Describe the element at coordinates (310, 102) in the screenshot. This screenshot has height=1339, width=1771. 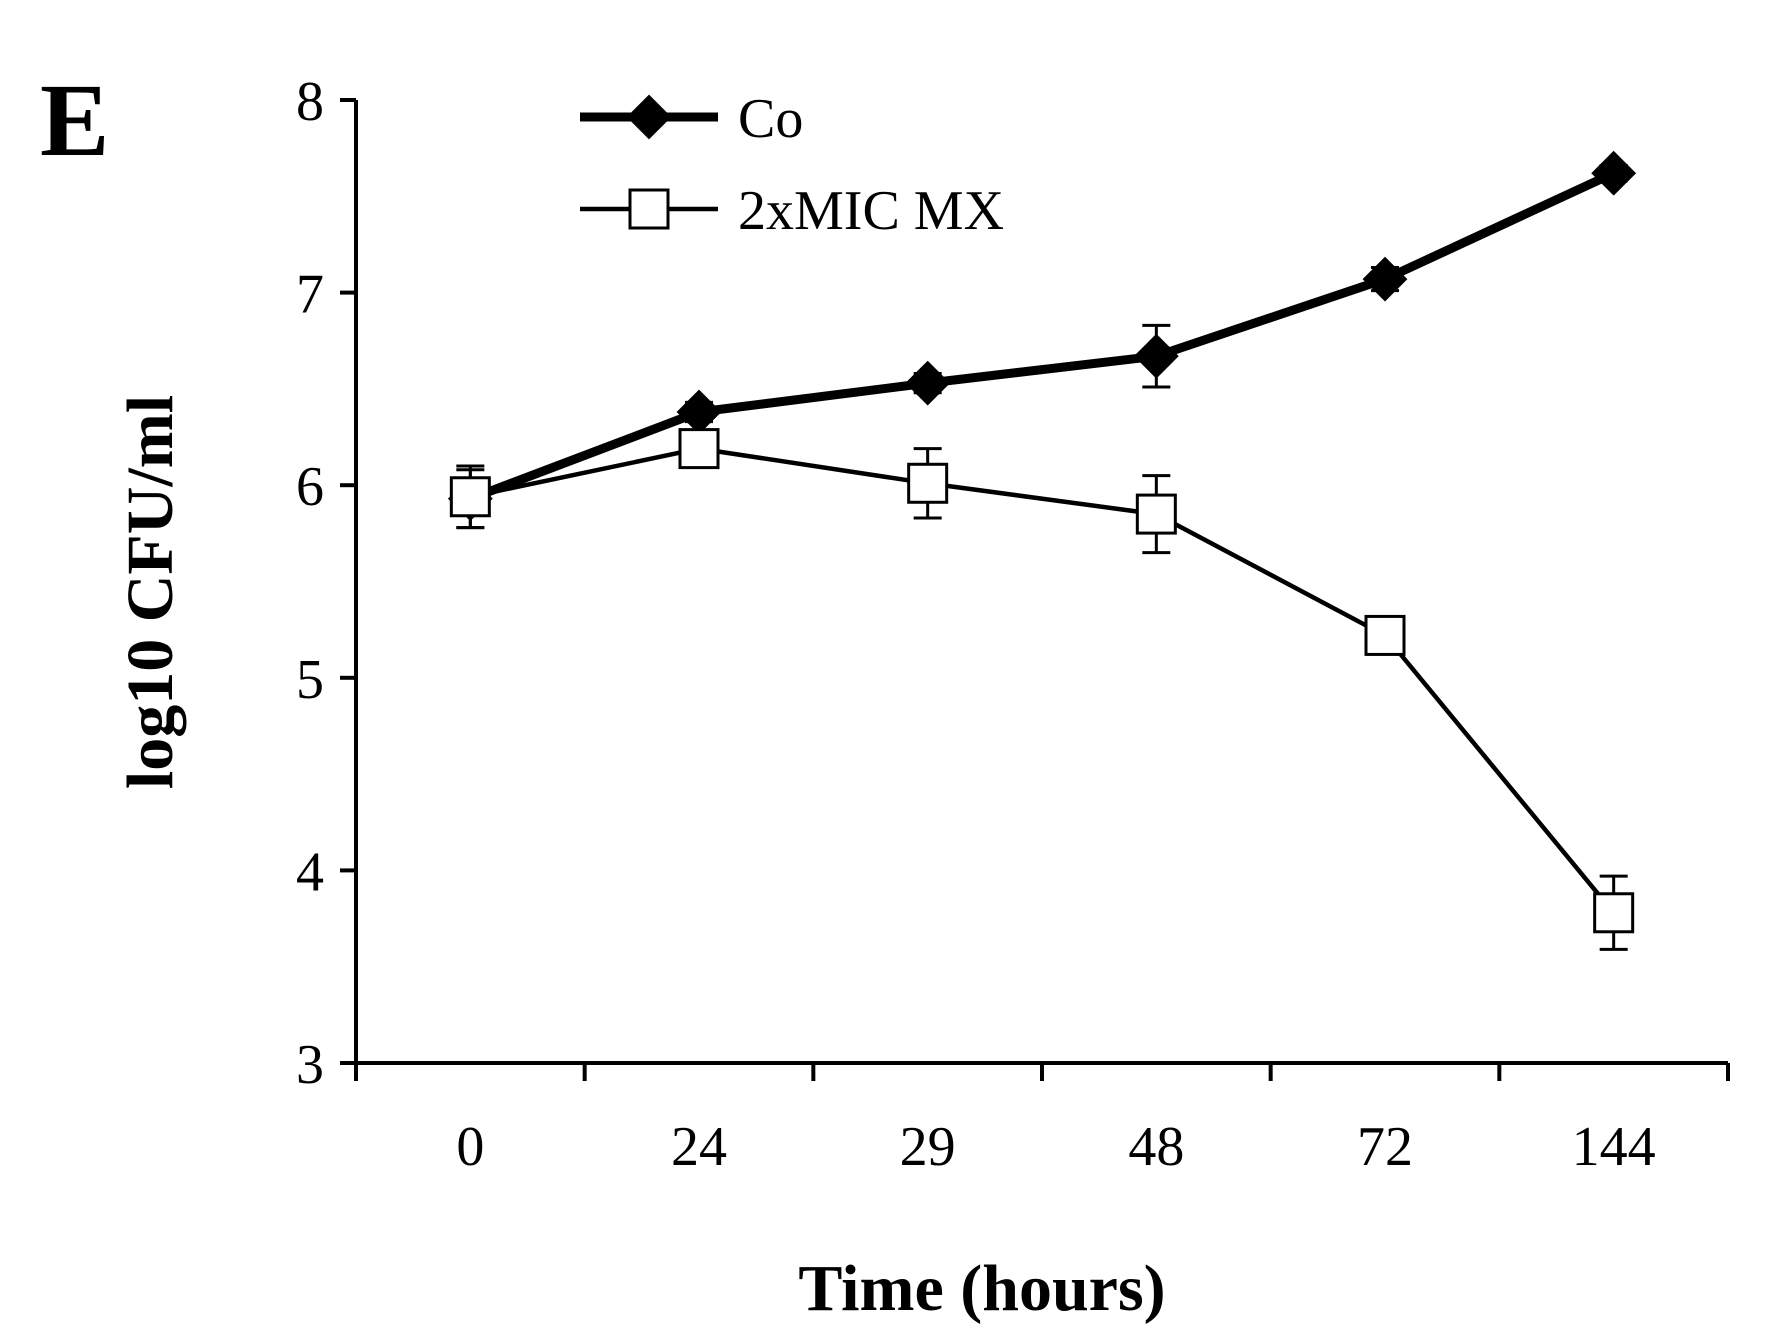
I see `y-tick-label: 8` at that location.